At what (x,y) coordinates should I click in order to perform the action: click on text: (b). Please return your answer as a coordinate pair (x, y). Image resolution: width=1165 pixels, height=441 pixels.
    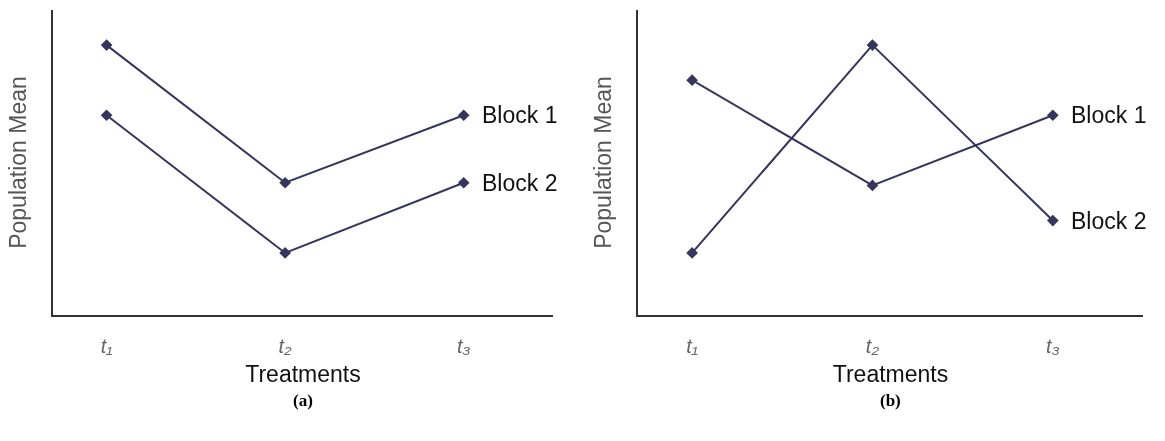
    Looking at the image, I should click on (890, 400).